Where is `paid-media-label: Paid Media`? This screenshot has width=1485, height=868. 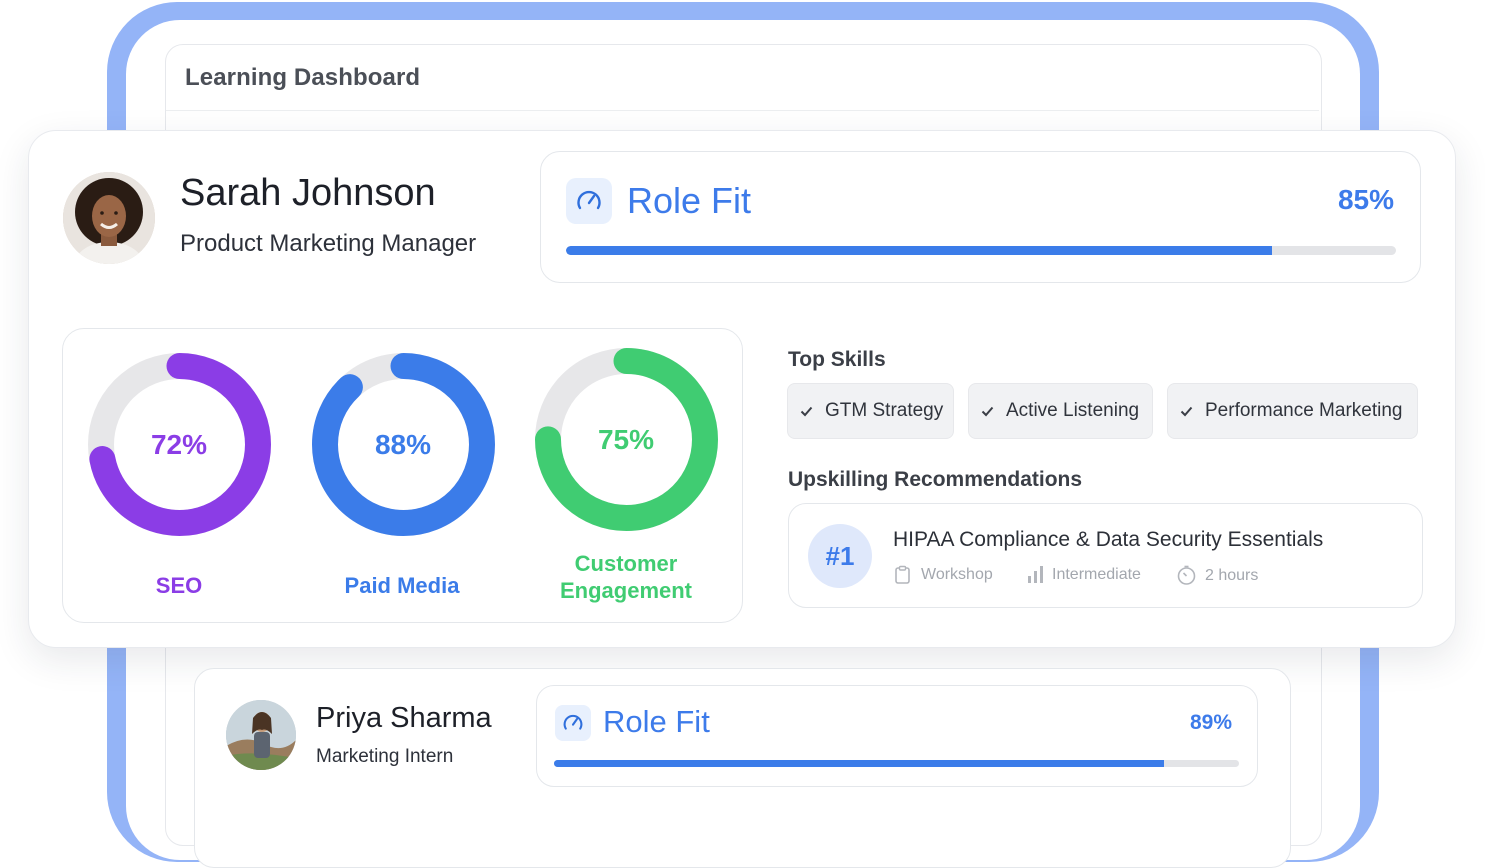
paid-media-label: Paid Media is located at coordinates (402, 585).